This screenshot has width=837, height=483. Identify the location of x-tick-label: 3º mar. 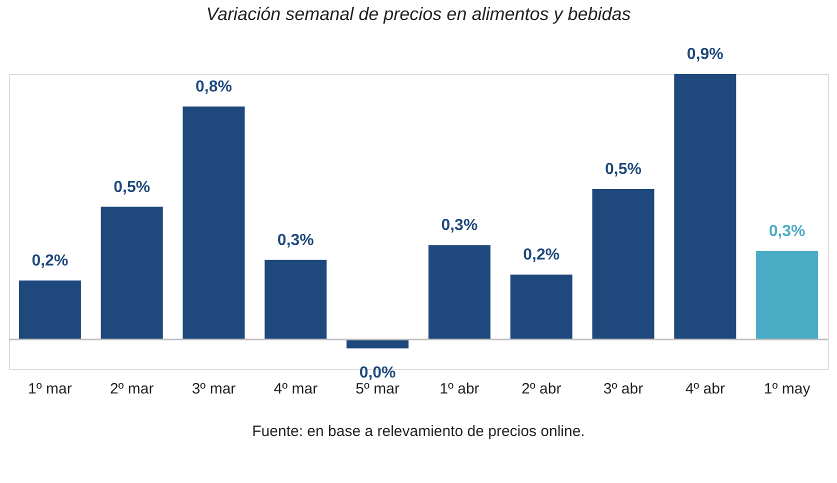
(214, 389).